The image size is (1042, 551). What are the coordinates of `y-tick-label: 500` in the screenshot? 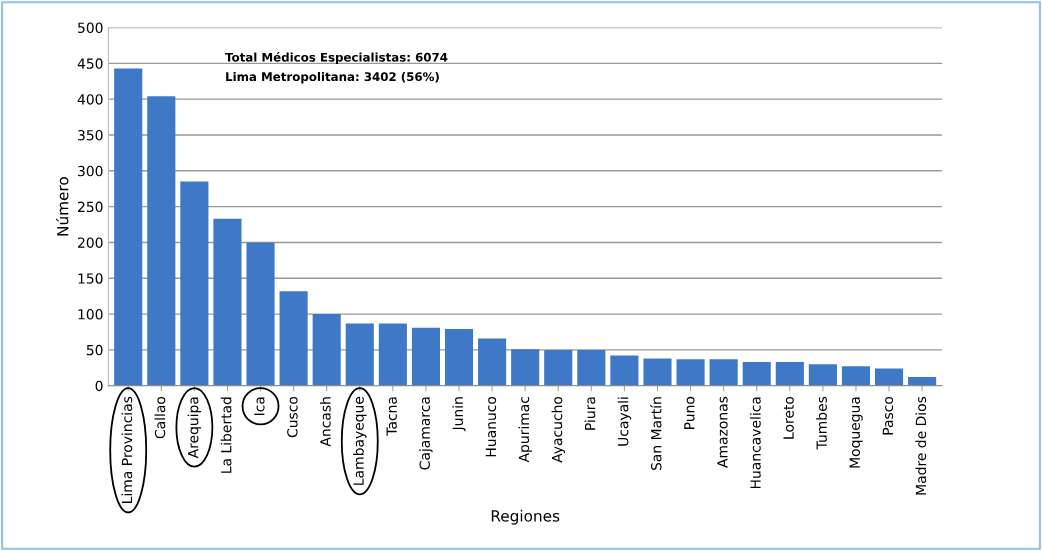 It's located at (90, 28).